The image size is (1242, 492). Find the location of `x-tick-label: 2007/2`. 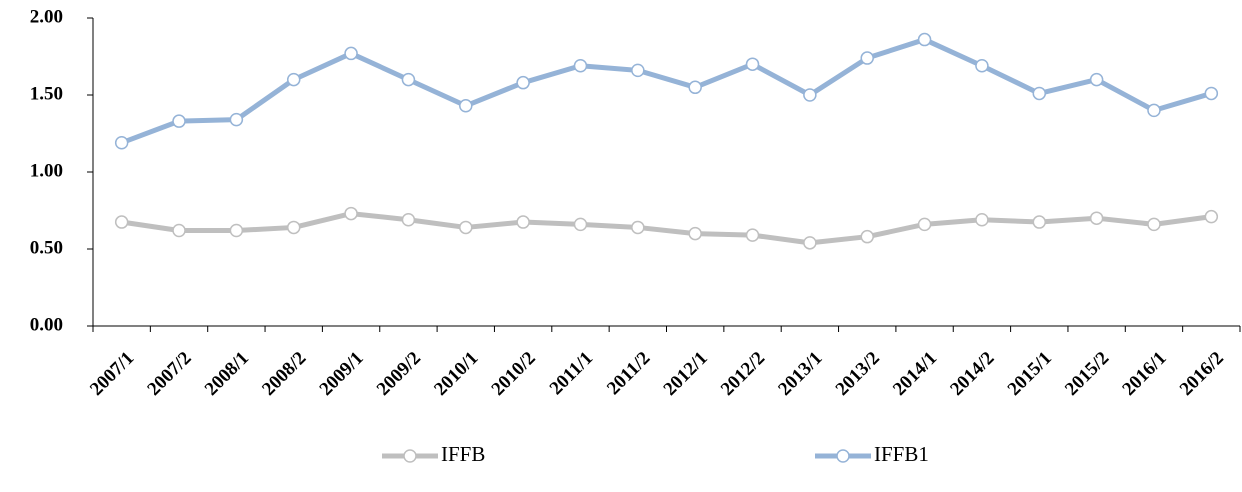

x-tick-label: 2007/2 is located at coordinates (169, 374).